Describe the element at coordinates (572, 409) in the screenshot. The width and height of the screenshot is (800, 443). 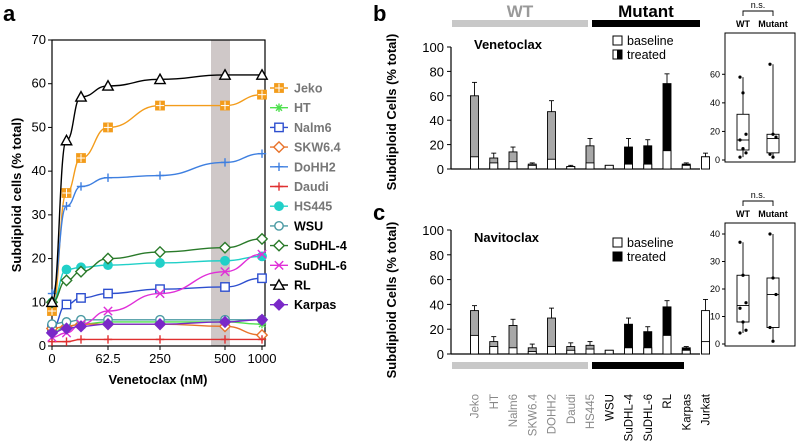
I see `category-label: Daudi` at that location.